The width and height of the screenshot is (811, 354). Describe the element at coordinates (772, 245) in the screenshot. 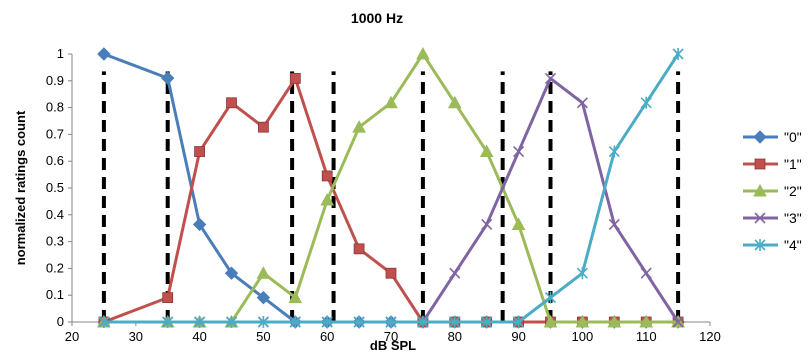

I see `legend-item: "4"` at that location.